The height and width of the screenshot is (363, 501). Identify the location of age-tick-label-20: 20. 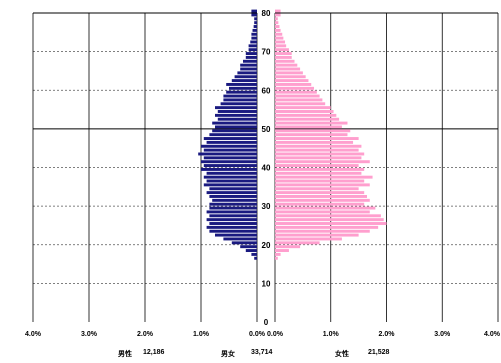
(266, 245).